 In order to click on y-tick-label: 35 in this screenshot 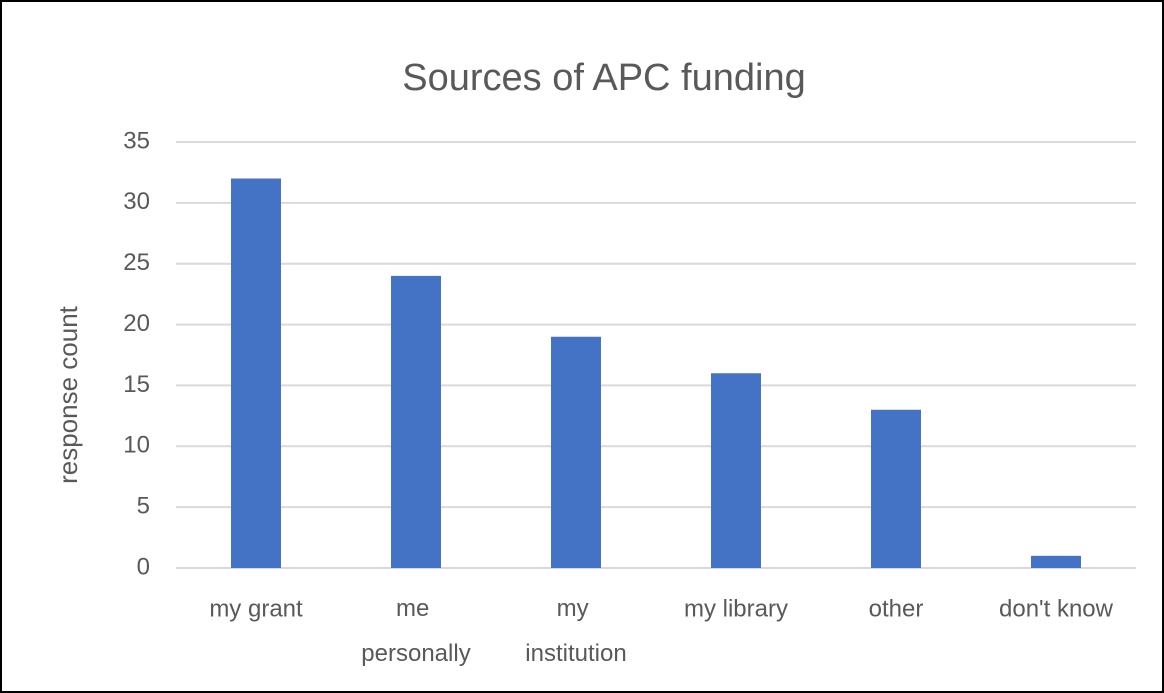, I will do `click(136, 140)`.